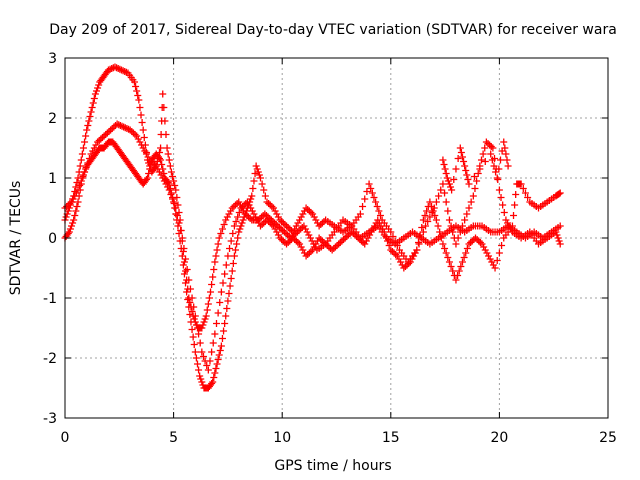  What do you see at coordinates (282, 438) in the screenshot?
I see `x-tick-label: 10` at bounding box center [282, 438].